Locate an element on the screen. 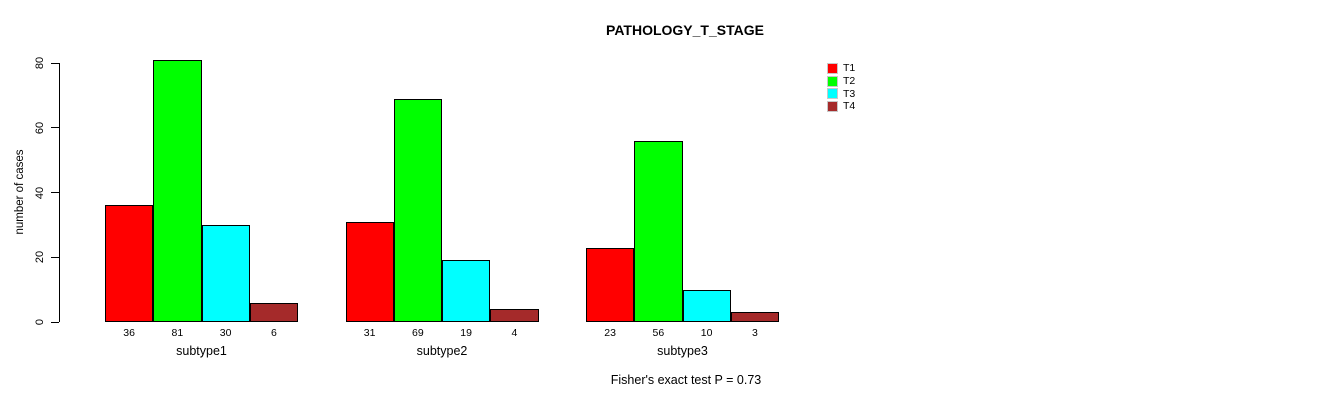 The image size is (1340, 400). annotation-fisher-test: Fisher's exact test P = 0.73 is located at coordinates (686, 380).